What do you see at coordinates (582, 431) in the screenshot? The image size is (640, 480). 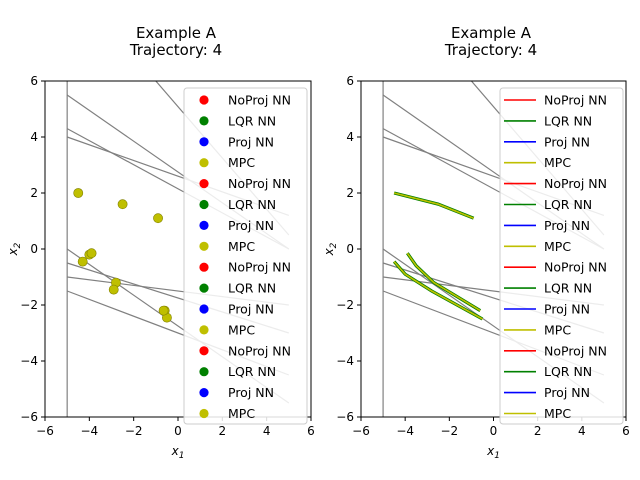 I see `x-tick-label: 4` at bounding box center [582, 431].